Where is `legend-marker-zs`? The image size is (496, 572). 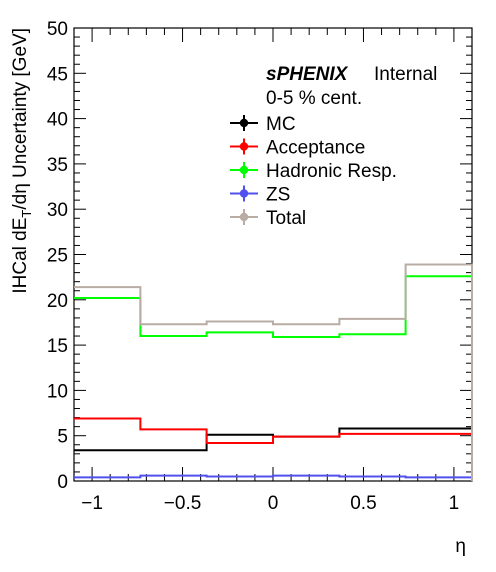
legend-marker-zs is located at coordinates (244, 193).